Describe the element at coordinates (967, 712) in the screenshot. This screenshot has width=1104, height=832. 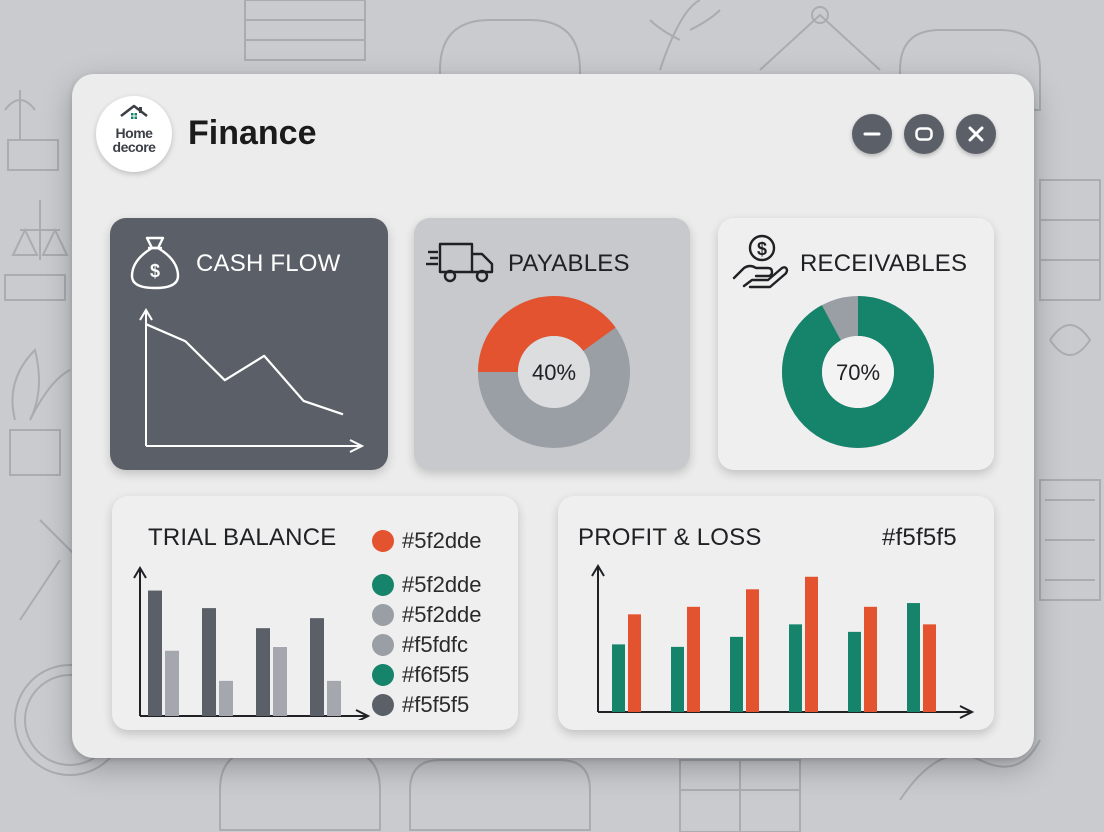
I see `profit-loss-x-arrow` at that location.